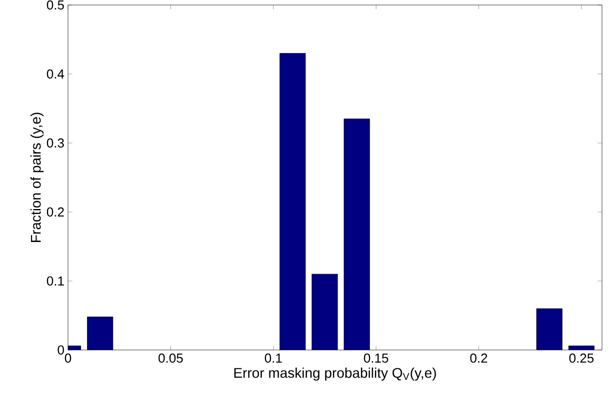 The image size is (616, 401). What do you see at coordinates (55, 74) in the screenshot?
I see `y-tick-label: 0.4` at bounding box center [55, 74].